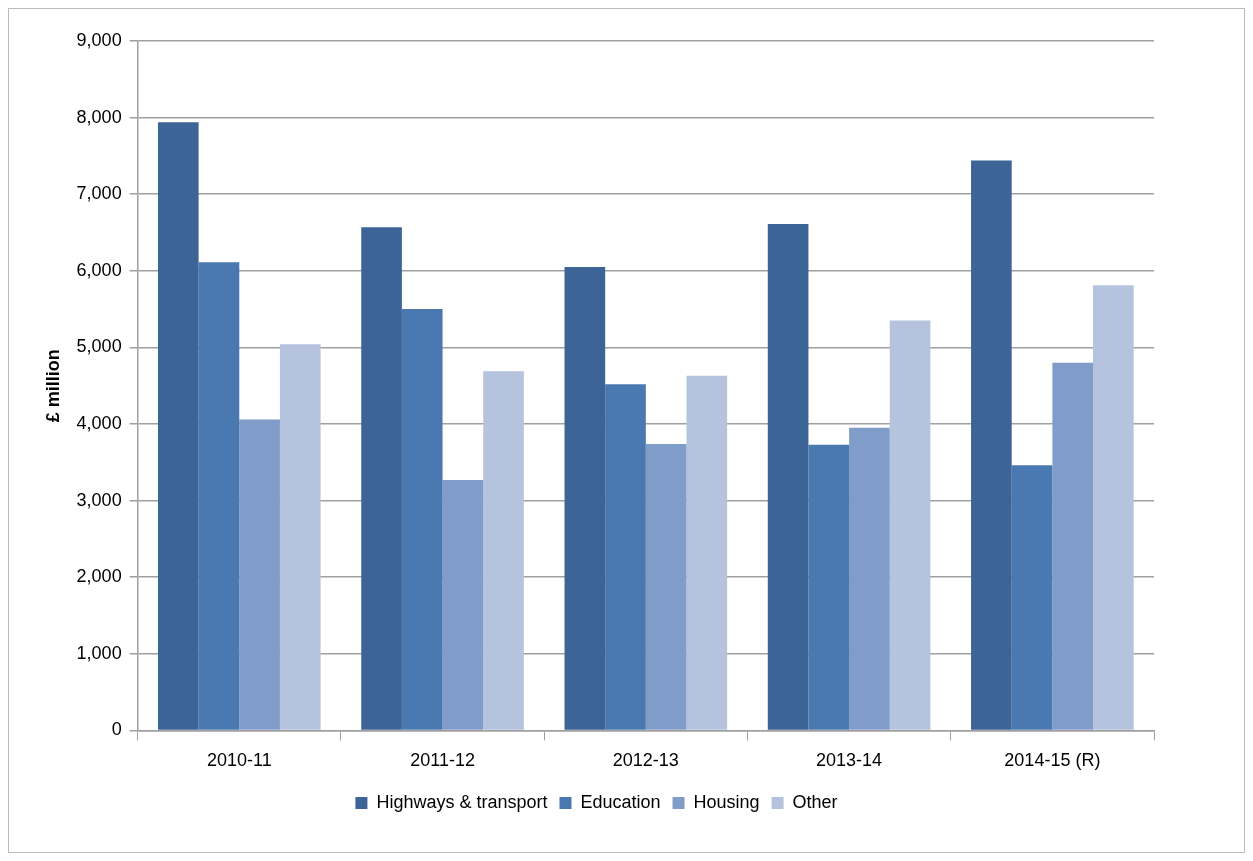 This screenshot has height=861, width=1253. What do you see at coordinates (645, 760) in the screenshot?
I see `x-tick-label: 2012-13` at bounding box center [645, 760].